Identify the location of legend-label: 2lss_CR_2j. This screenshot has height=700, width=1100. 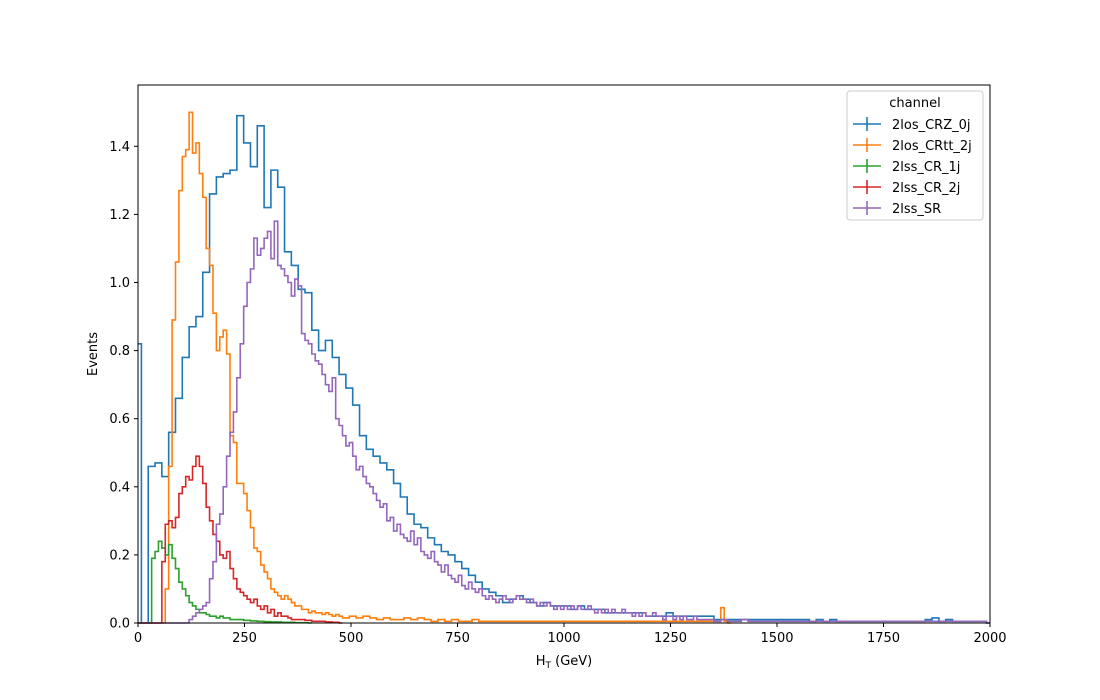
(926, 188).